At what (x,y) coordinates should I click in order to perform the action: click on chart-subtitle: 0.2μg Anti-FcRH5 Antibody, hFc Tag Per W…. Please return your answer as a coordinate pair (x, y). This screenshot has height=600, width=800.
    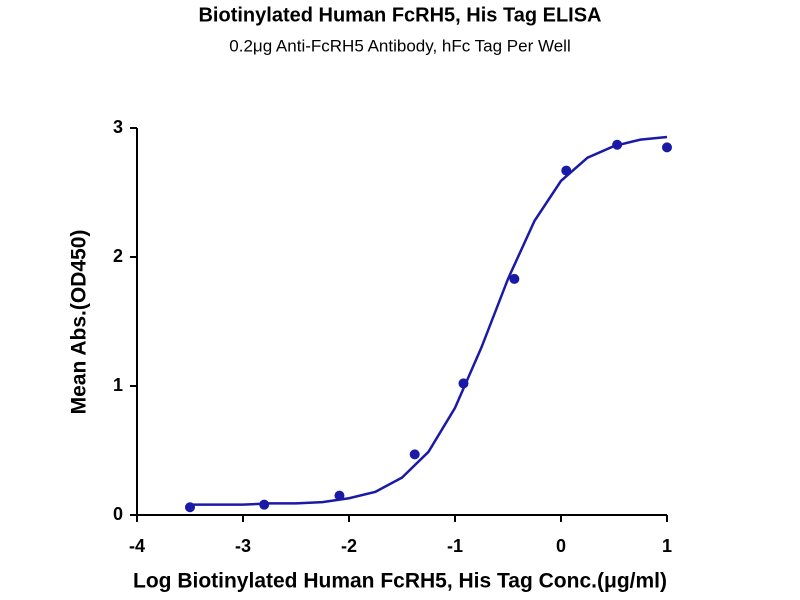
    Looking at the image, I should click on (399, 45).